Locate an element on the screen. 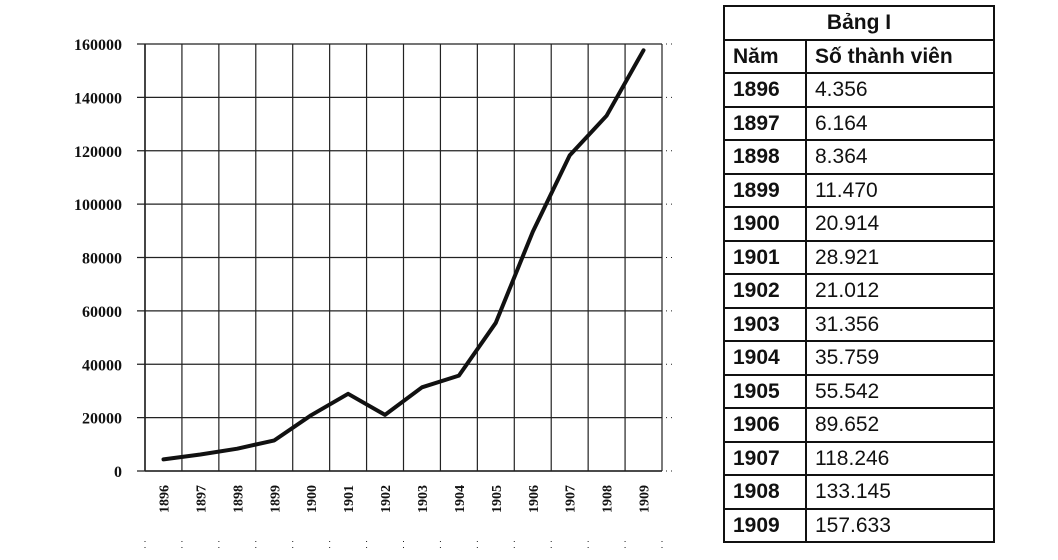 This screenshot has width=1058, height=560. table-title: Bảng I is located at coordinates (859, 23).